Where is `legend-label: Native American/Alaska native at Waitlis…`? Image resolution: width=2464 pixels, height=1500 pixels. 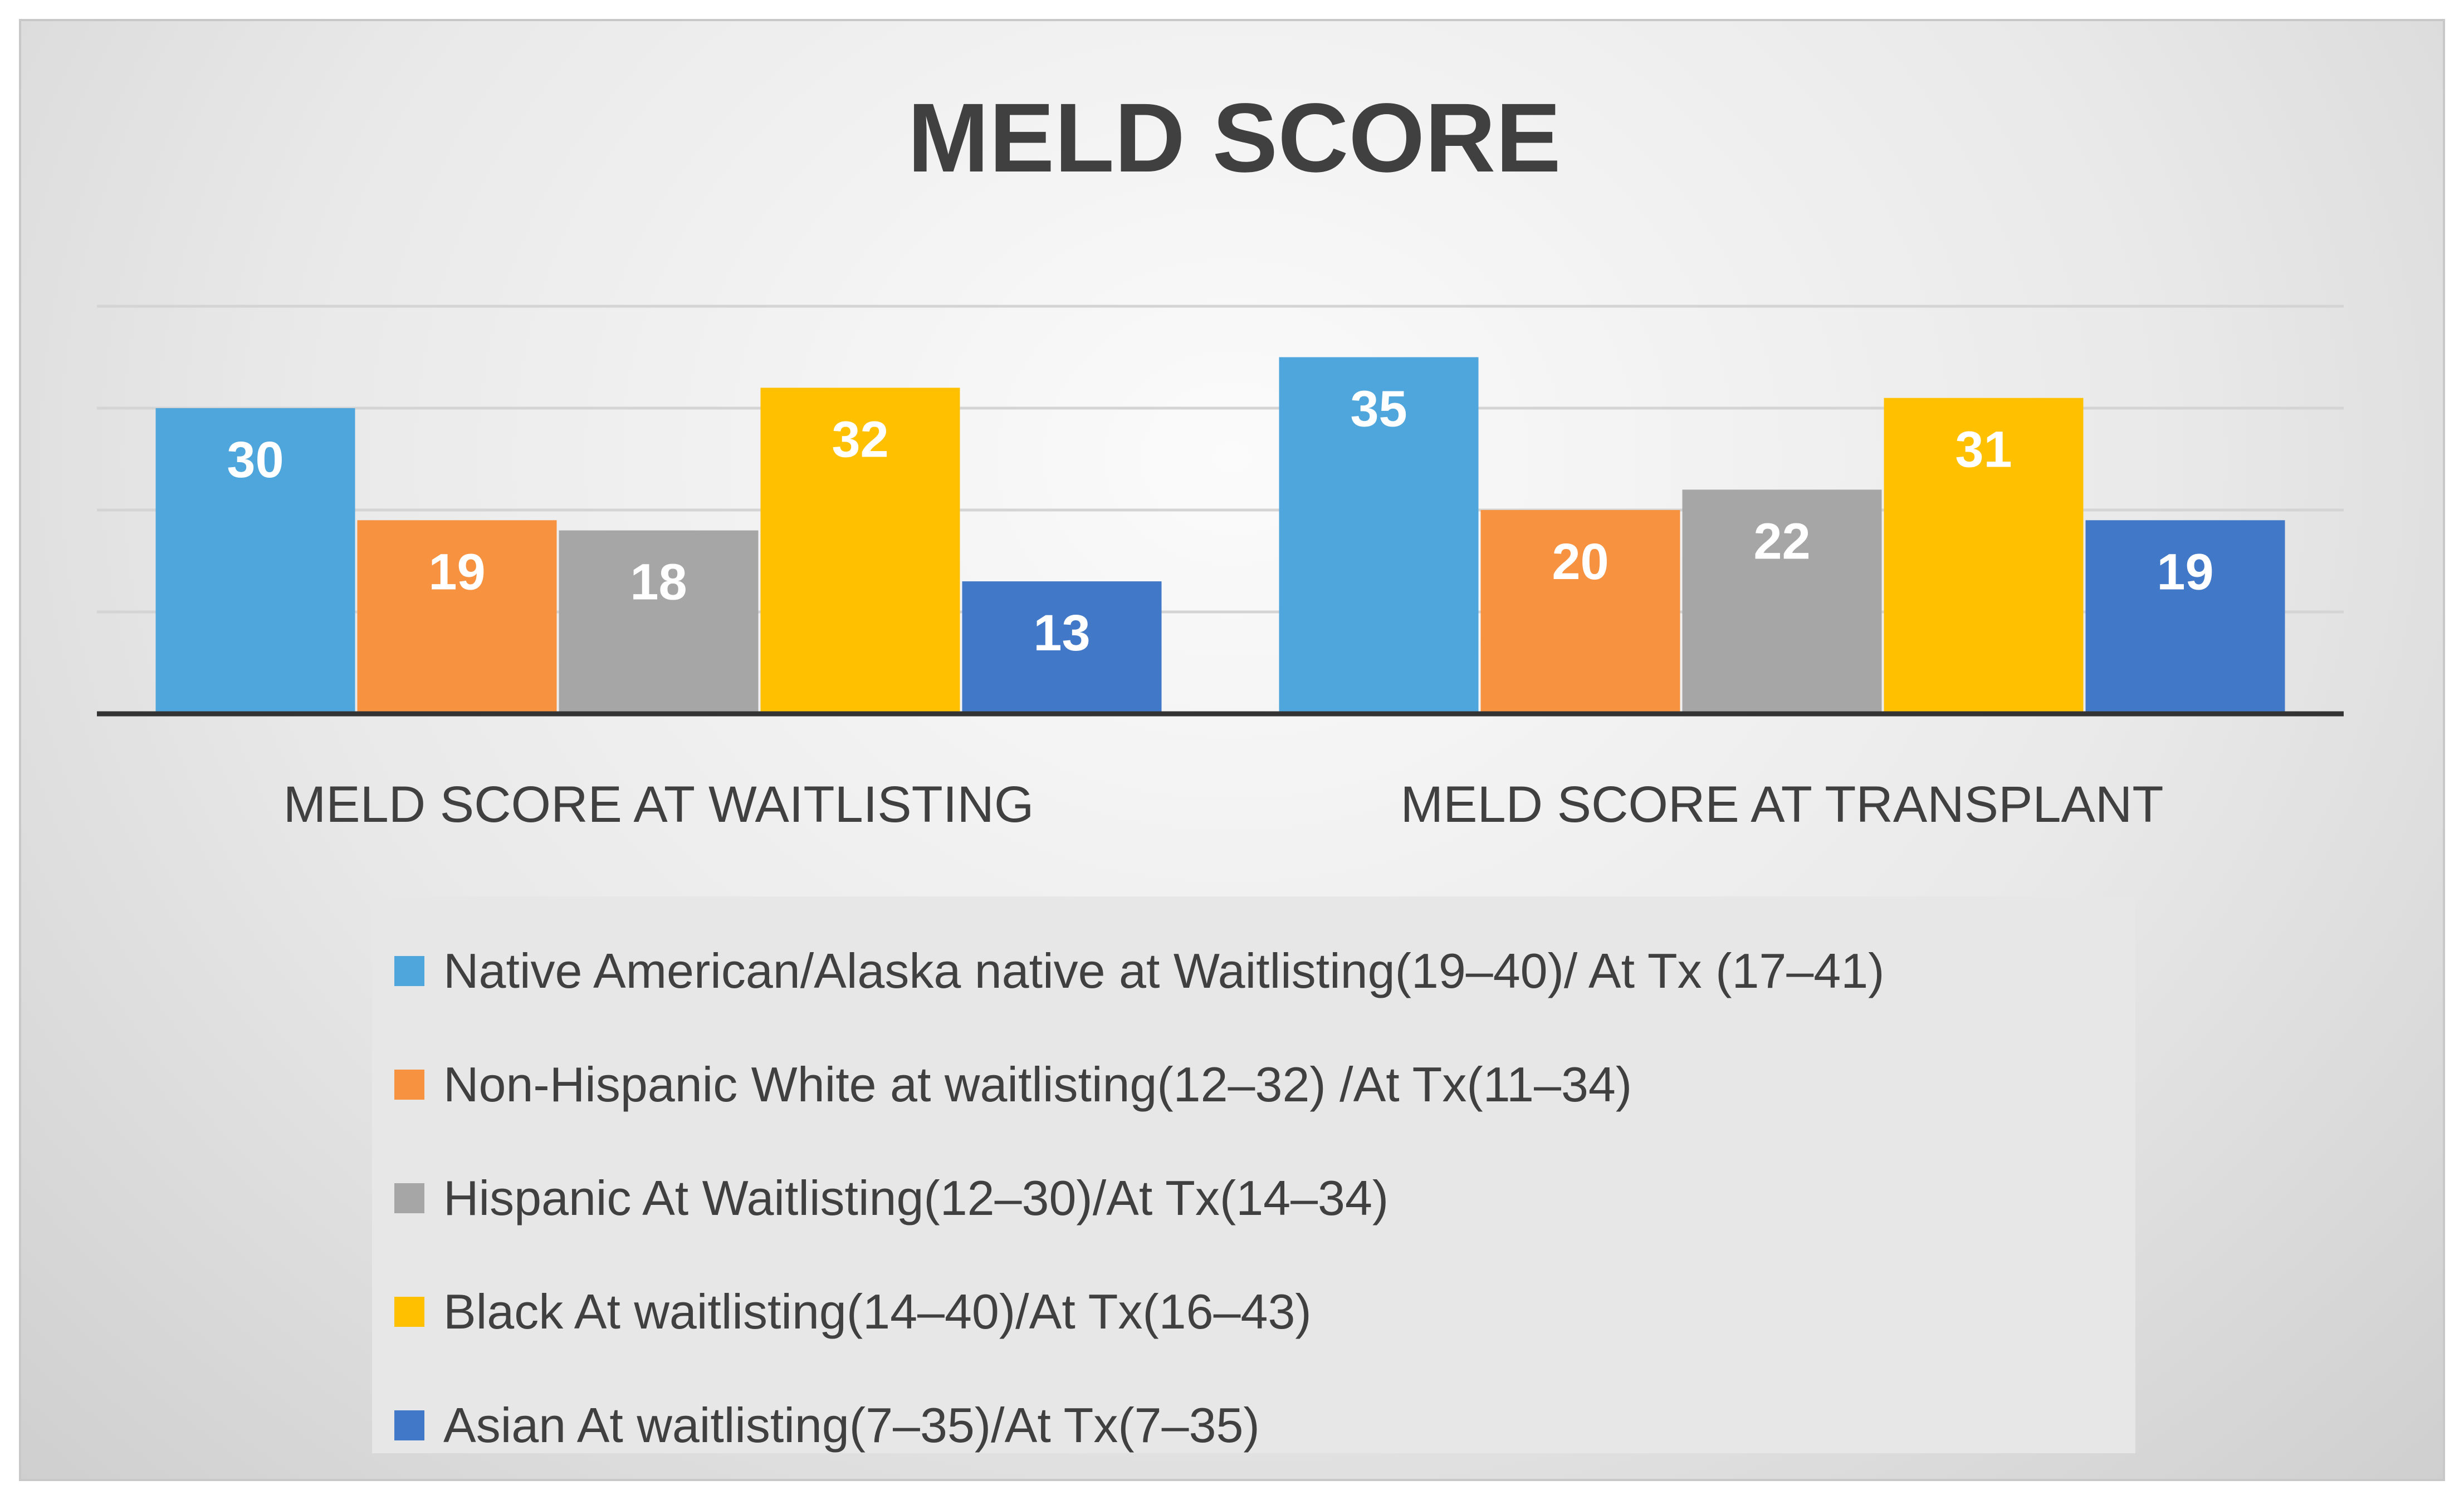
legend-label: Native American/Alaska native at Waitlis… is located at coordinates (1164, 970).